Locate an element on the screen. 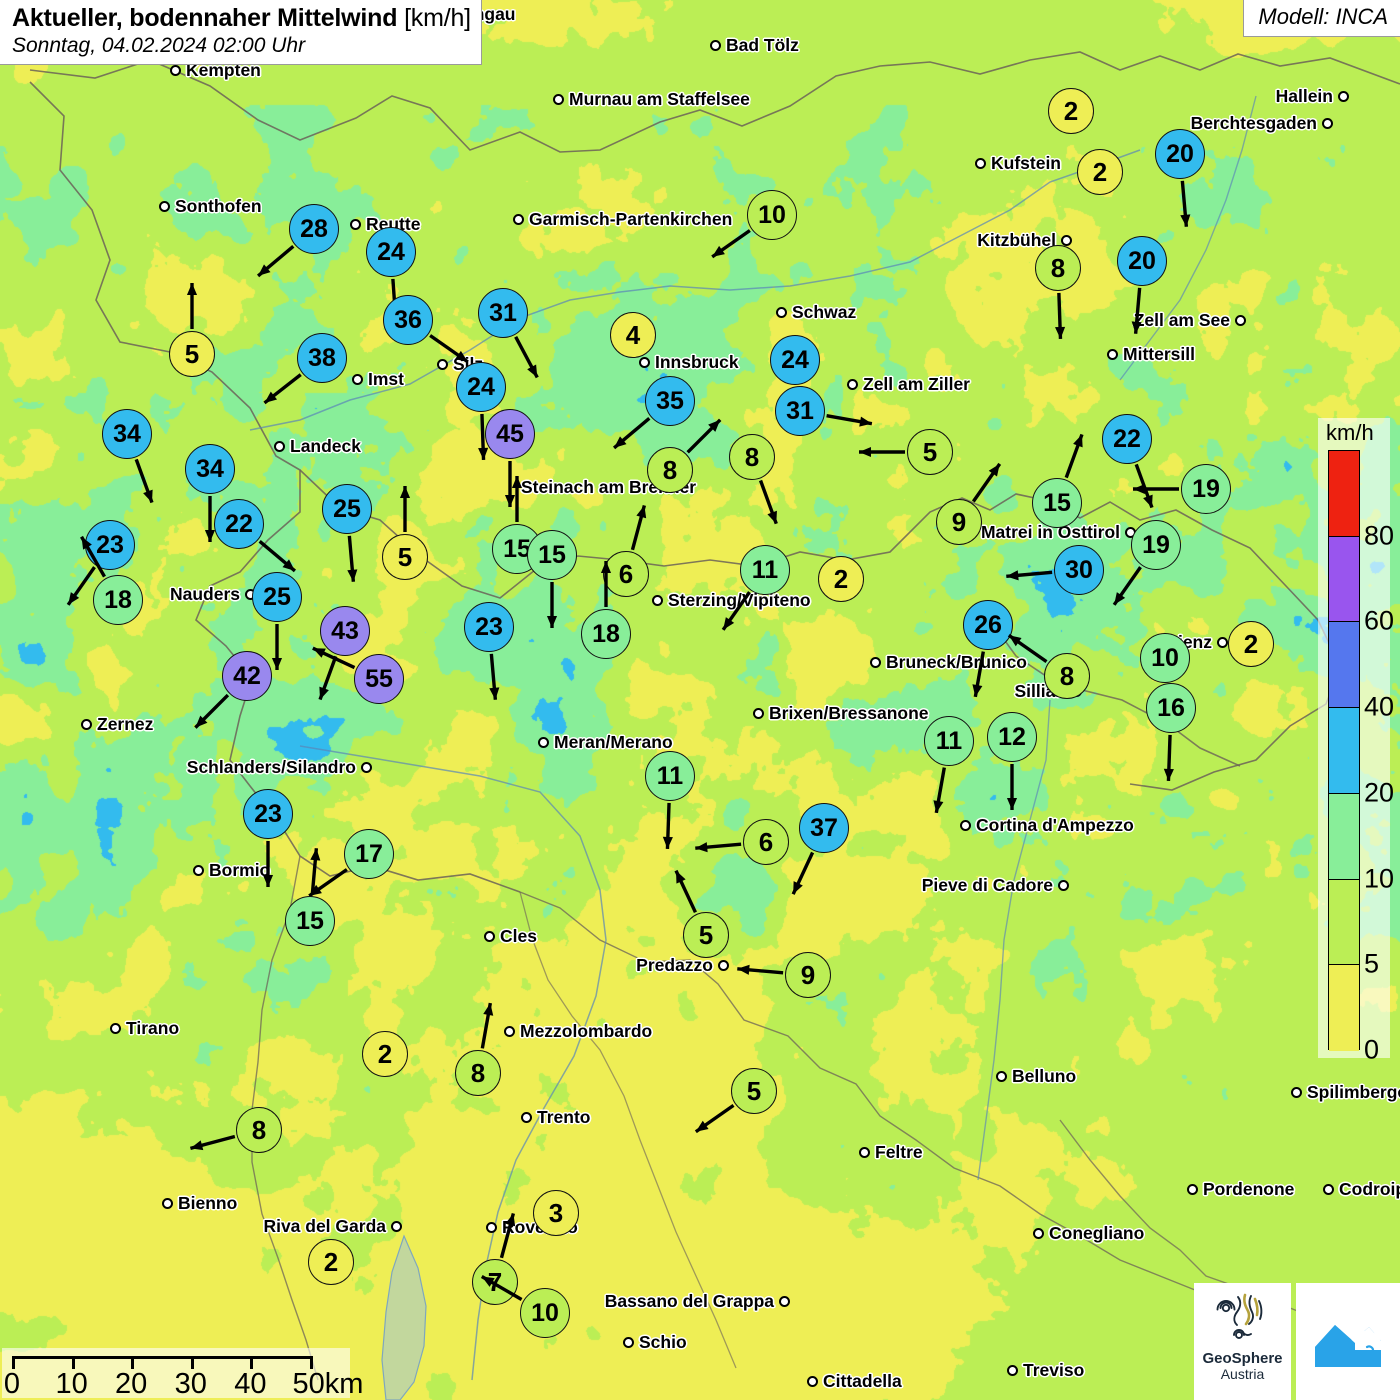  legend-tick-80: 80 is located at coordinates (1379, 535).